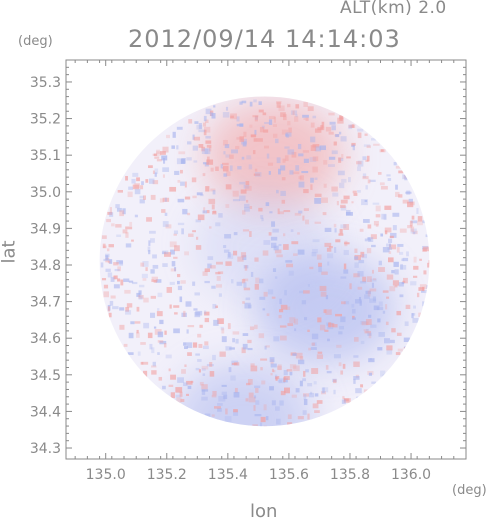 This screenshot has height=522, width=491. What do you see at coordinates (248, 83) in the screenshot?
I see `lat-tick: 35.3` at bounding box center [248, 83].